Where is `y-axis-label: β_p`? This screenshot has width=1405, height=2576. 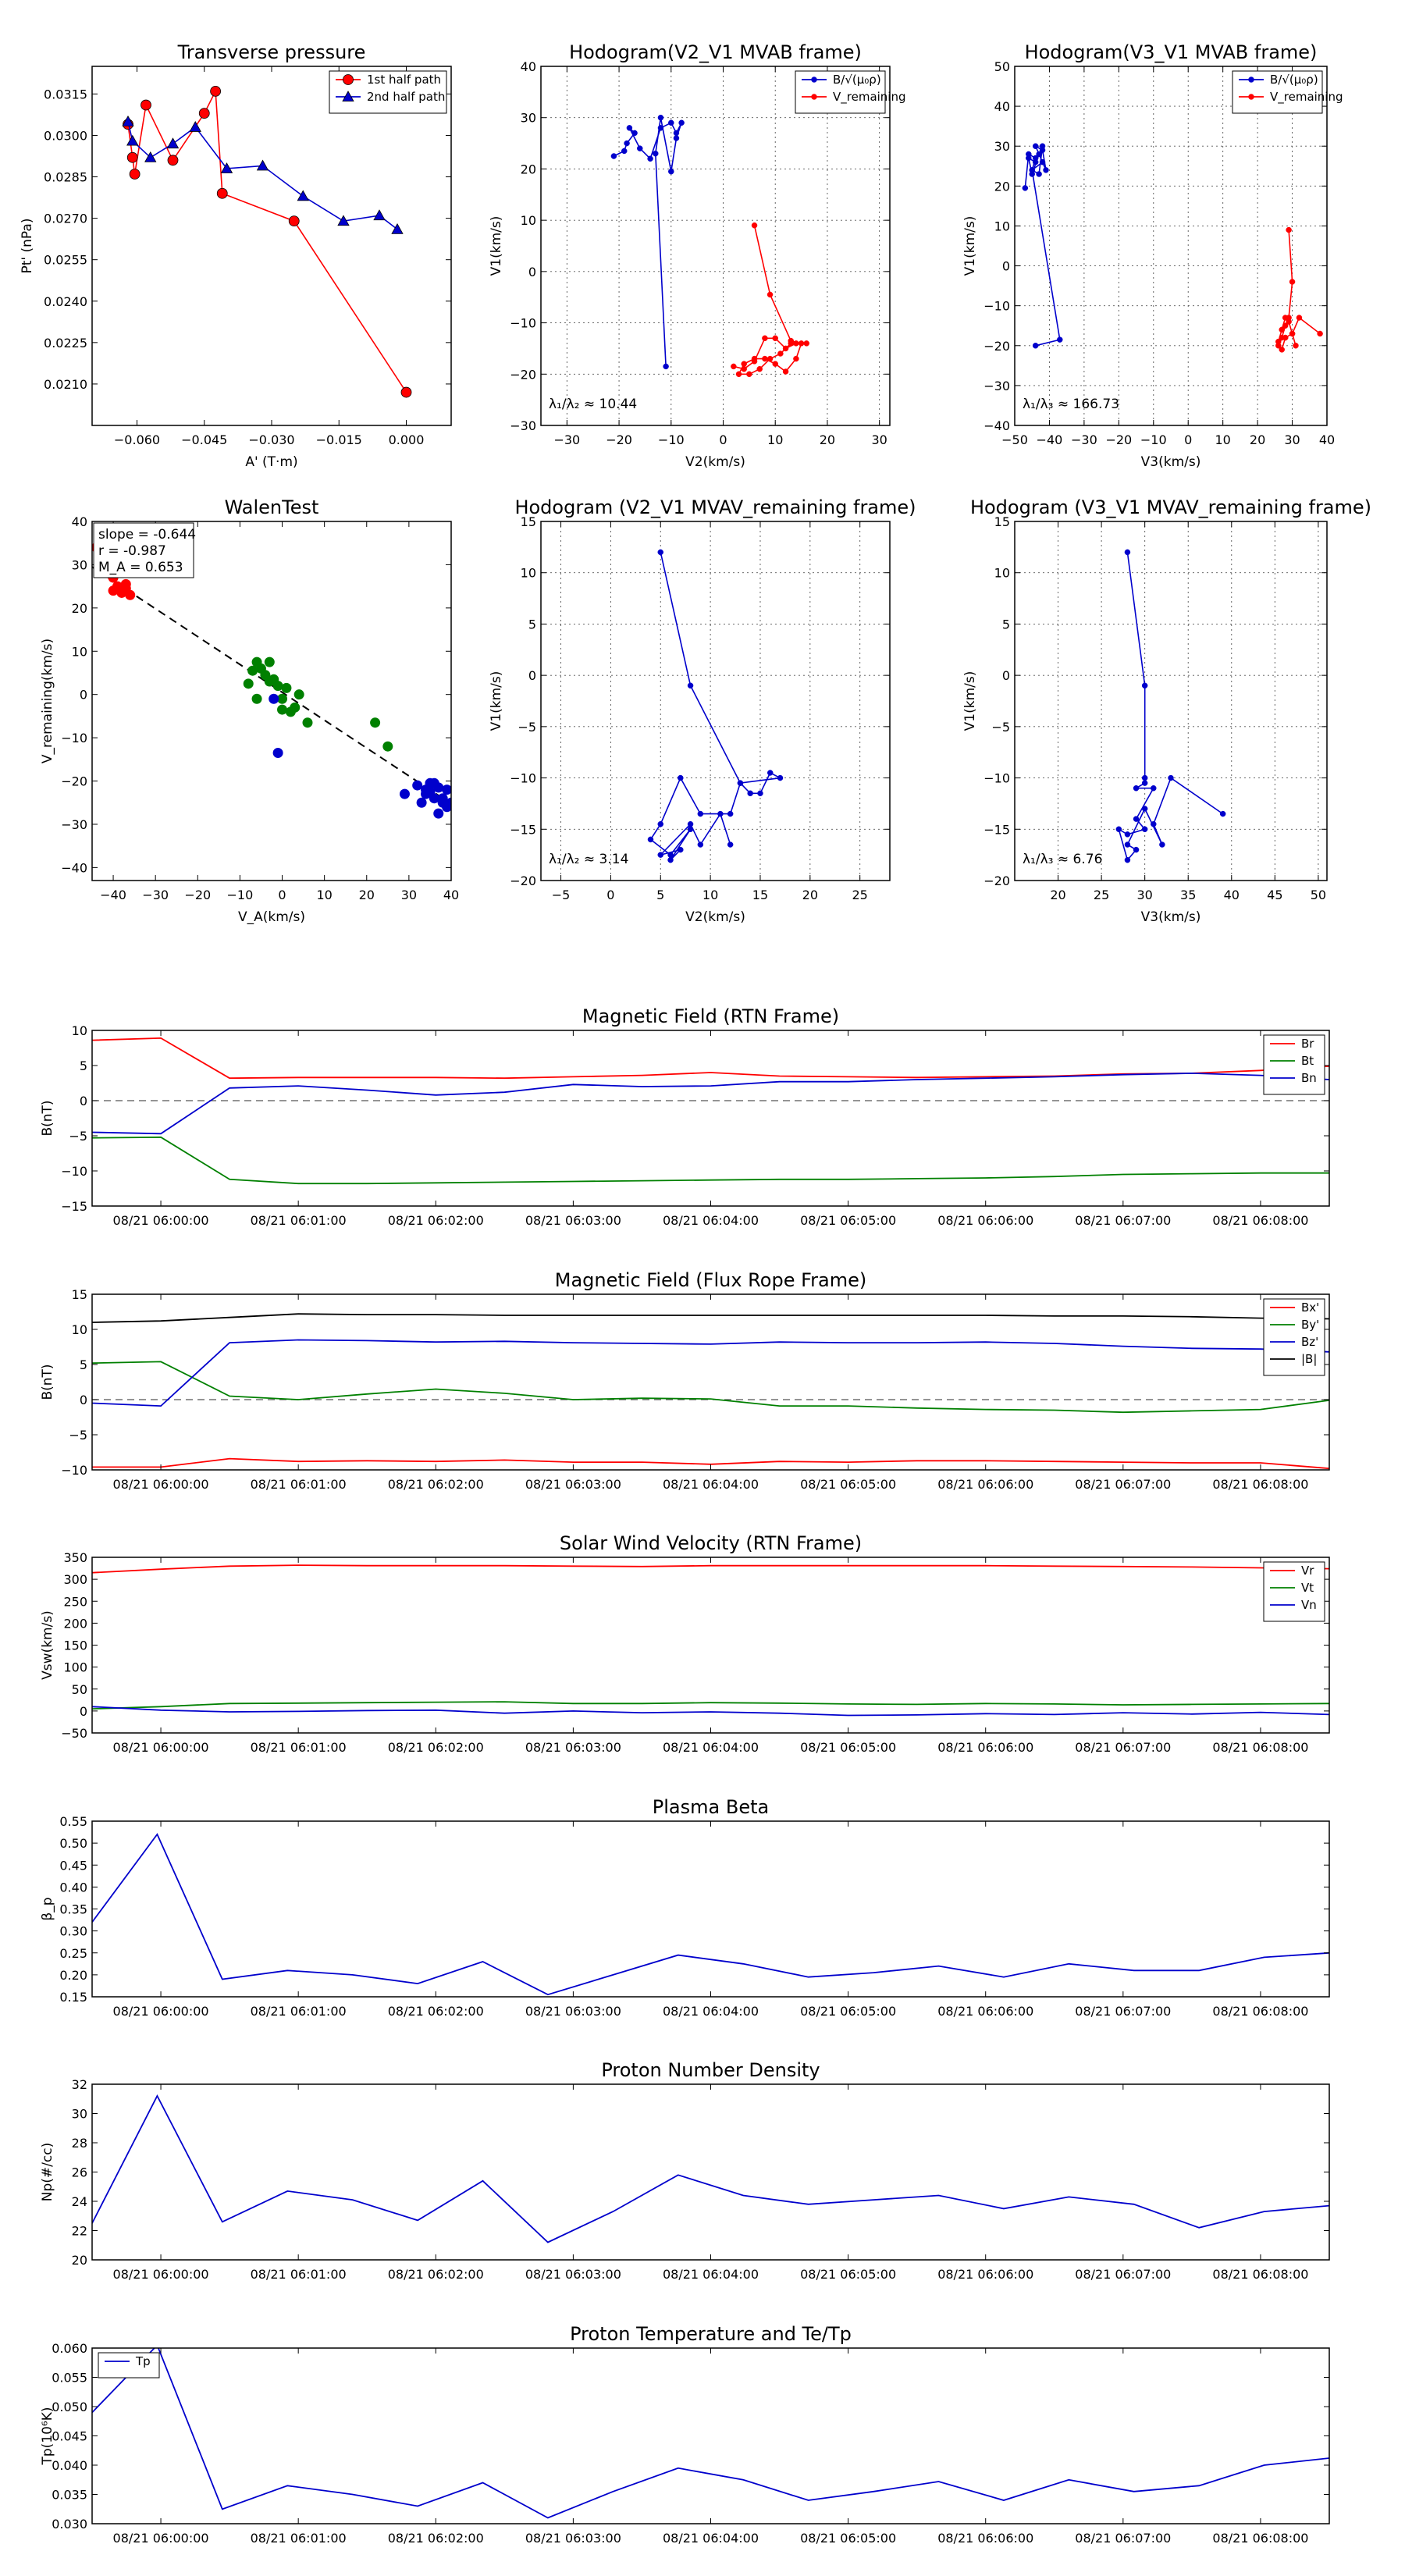 y-axis-label: β_p is located at coordinates (47, 1908).